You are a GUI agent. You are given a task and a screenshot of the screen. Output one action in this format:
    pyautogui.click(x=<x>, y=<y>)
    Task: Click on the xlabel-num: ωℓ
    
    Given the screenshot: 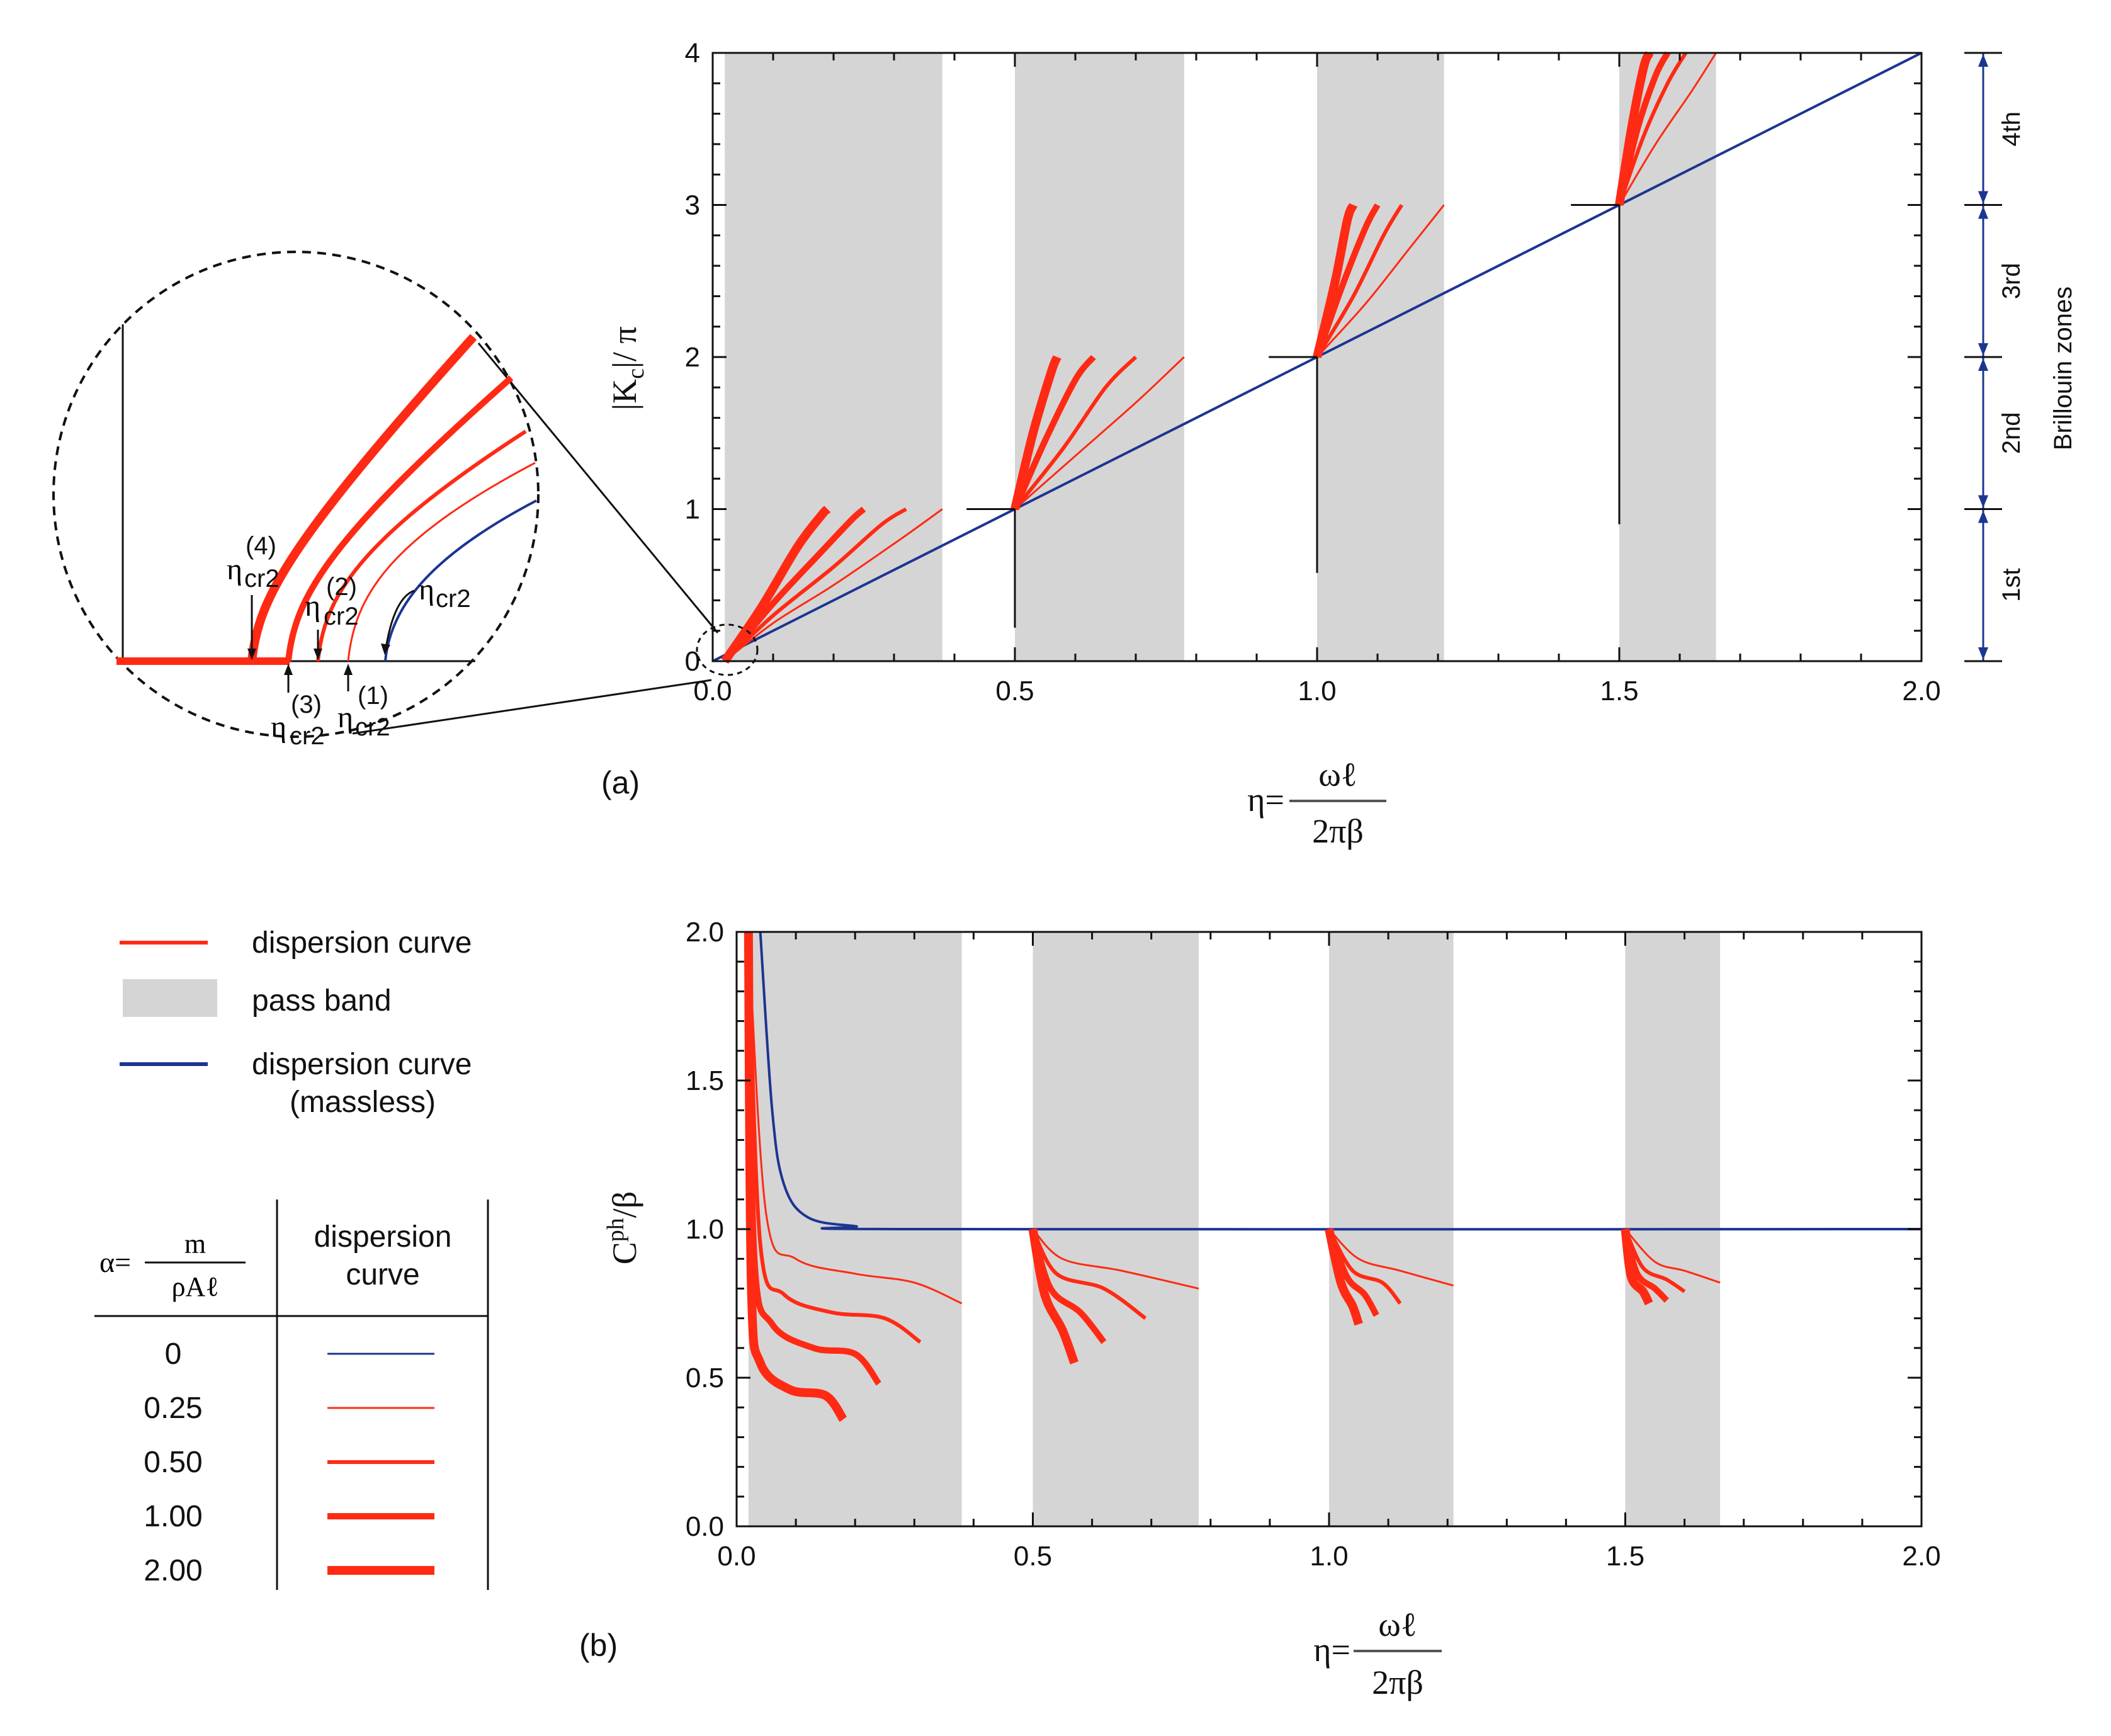 What is the action you would take?
    pyautogui.click(x=1338, y=775)
    